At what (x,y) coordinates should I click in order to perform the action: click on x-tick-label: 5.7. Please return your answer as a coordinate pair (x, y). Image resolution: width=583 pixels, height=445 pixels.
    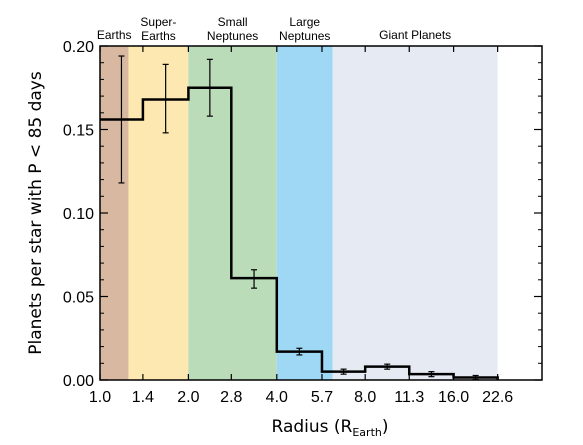
    Looking at the image, I should click on (322, 397).